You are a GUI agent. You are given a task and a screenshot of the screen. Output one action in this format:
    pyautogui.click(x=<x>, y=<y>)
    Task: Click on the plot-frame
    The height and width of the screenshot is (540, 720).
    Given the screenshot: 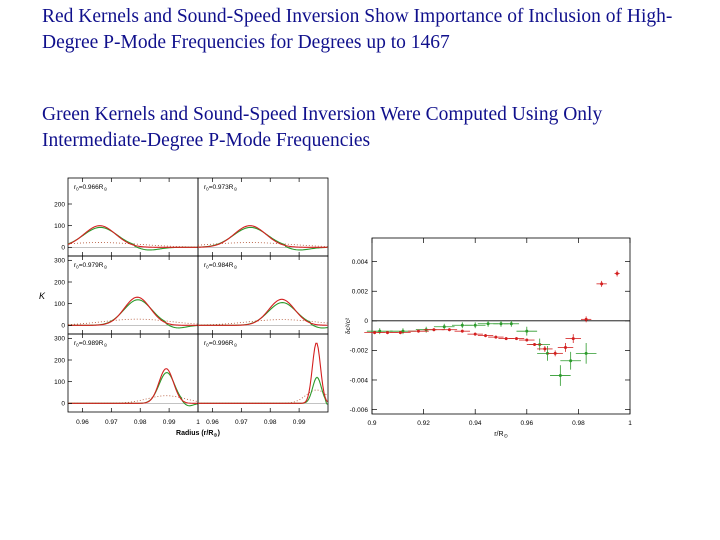 What is the action you would take?
    pyautogui.click(x=501, y=326)
    